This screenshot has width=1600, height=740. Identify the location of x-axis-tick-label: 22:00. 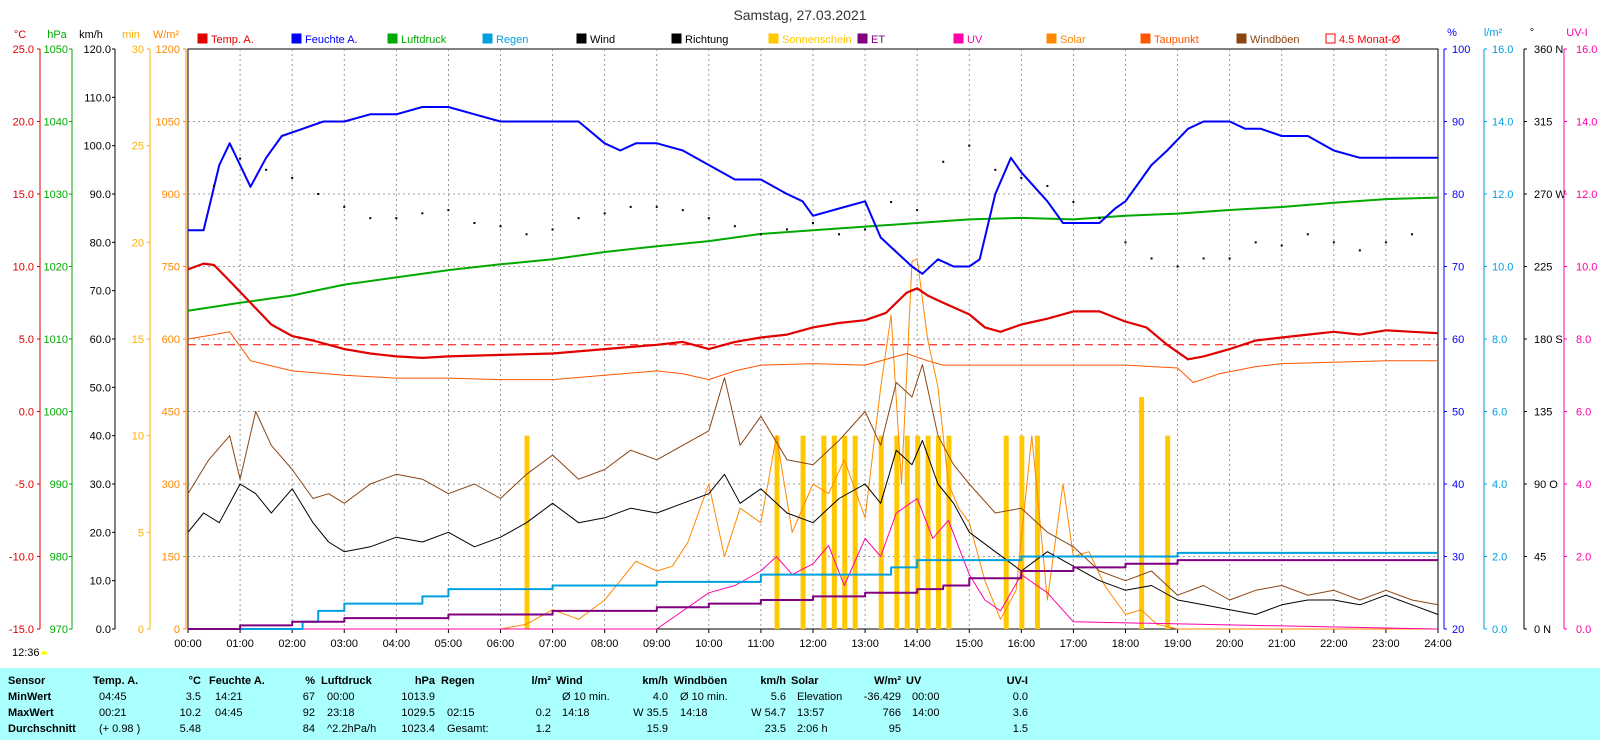
(1334, 644).